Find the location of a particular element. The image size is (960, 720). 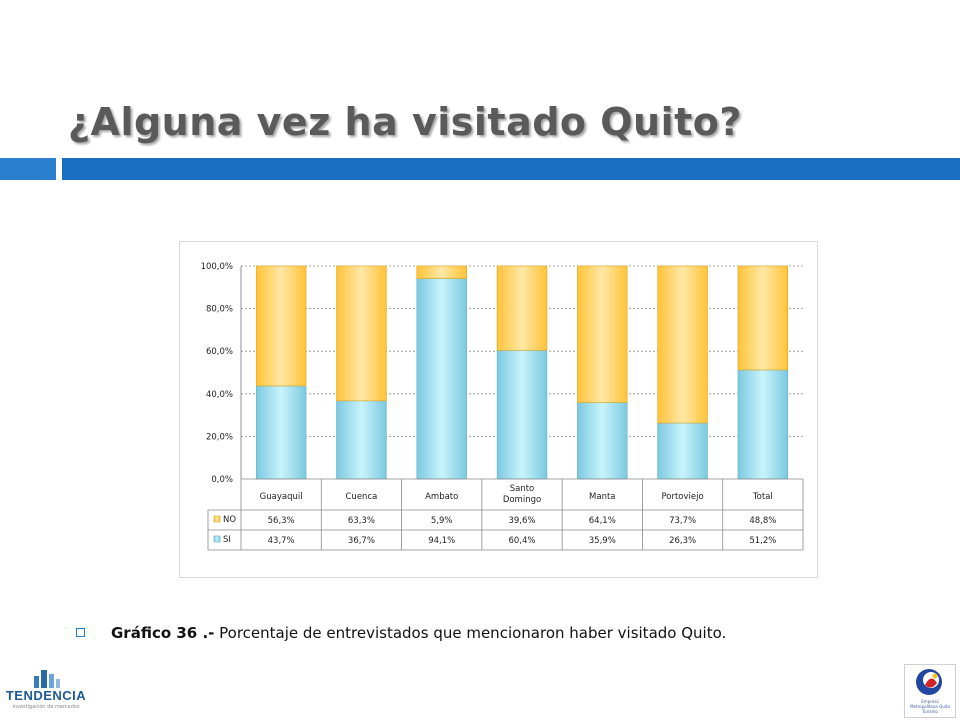

data-table-value: 63,3% is located at coordinates (361, 521).